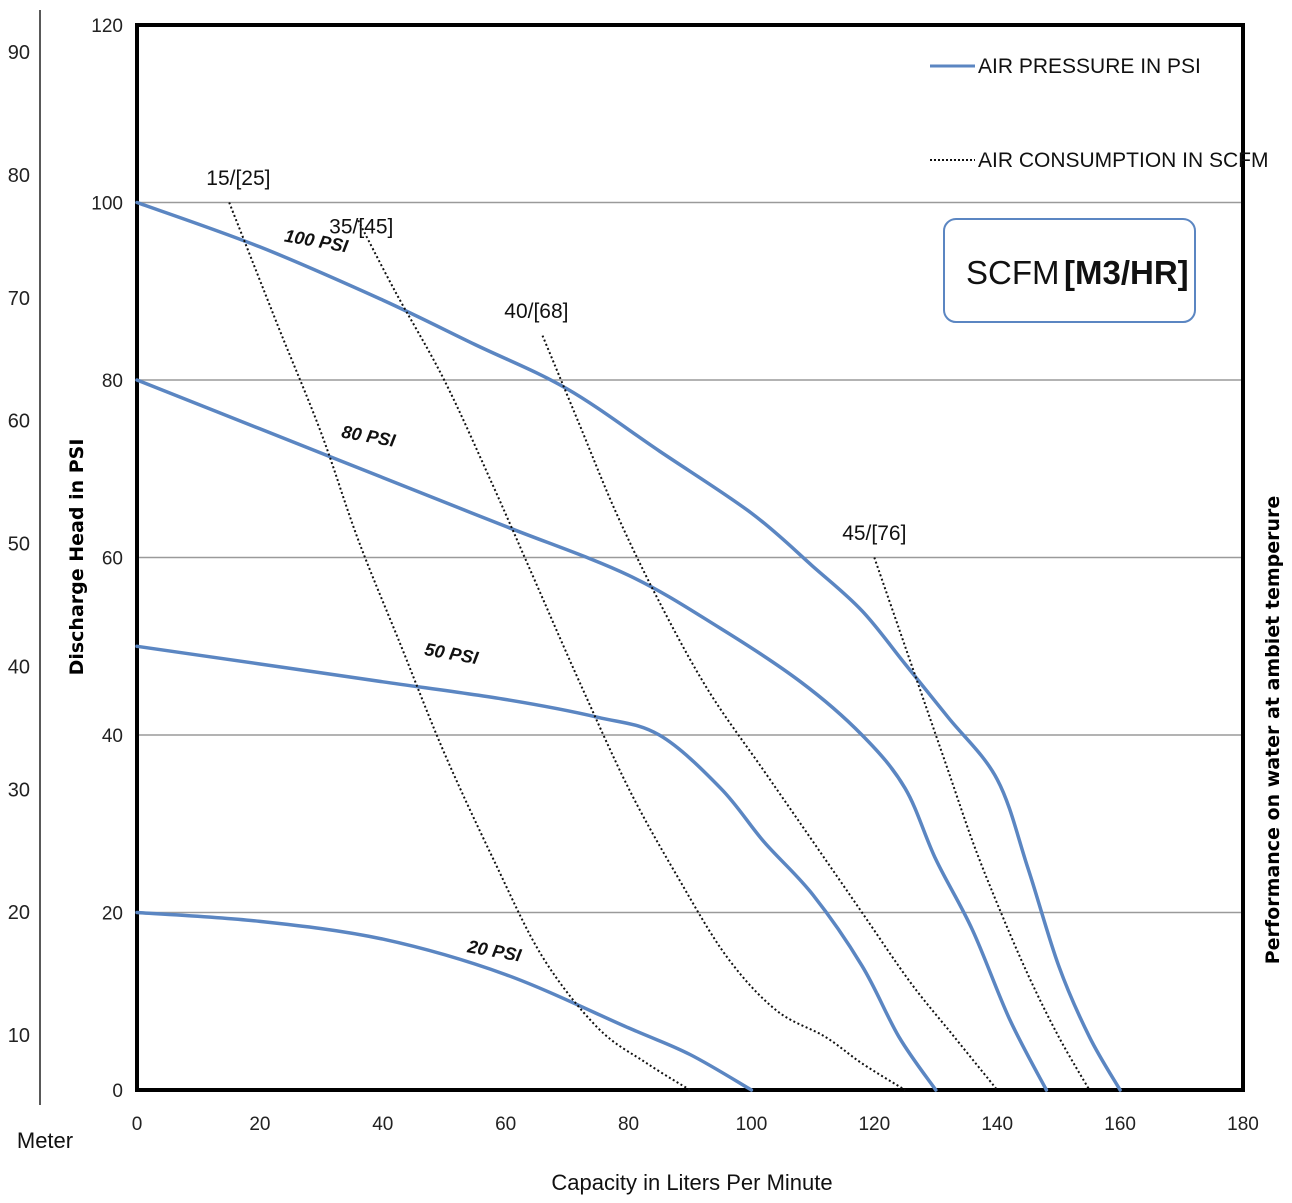  Describe the element at coordinates (1273, 730) in the screenshot. I see `right-side-title: Performance on water at ambiet temperure` at that location.